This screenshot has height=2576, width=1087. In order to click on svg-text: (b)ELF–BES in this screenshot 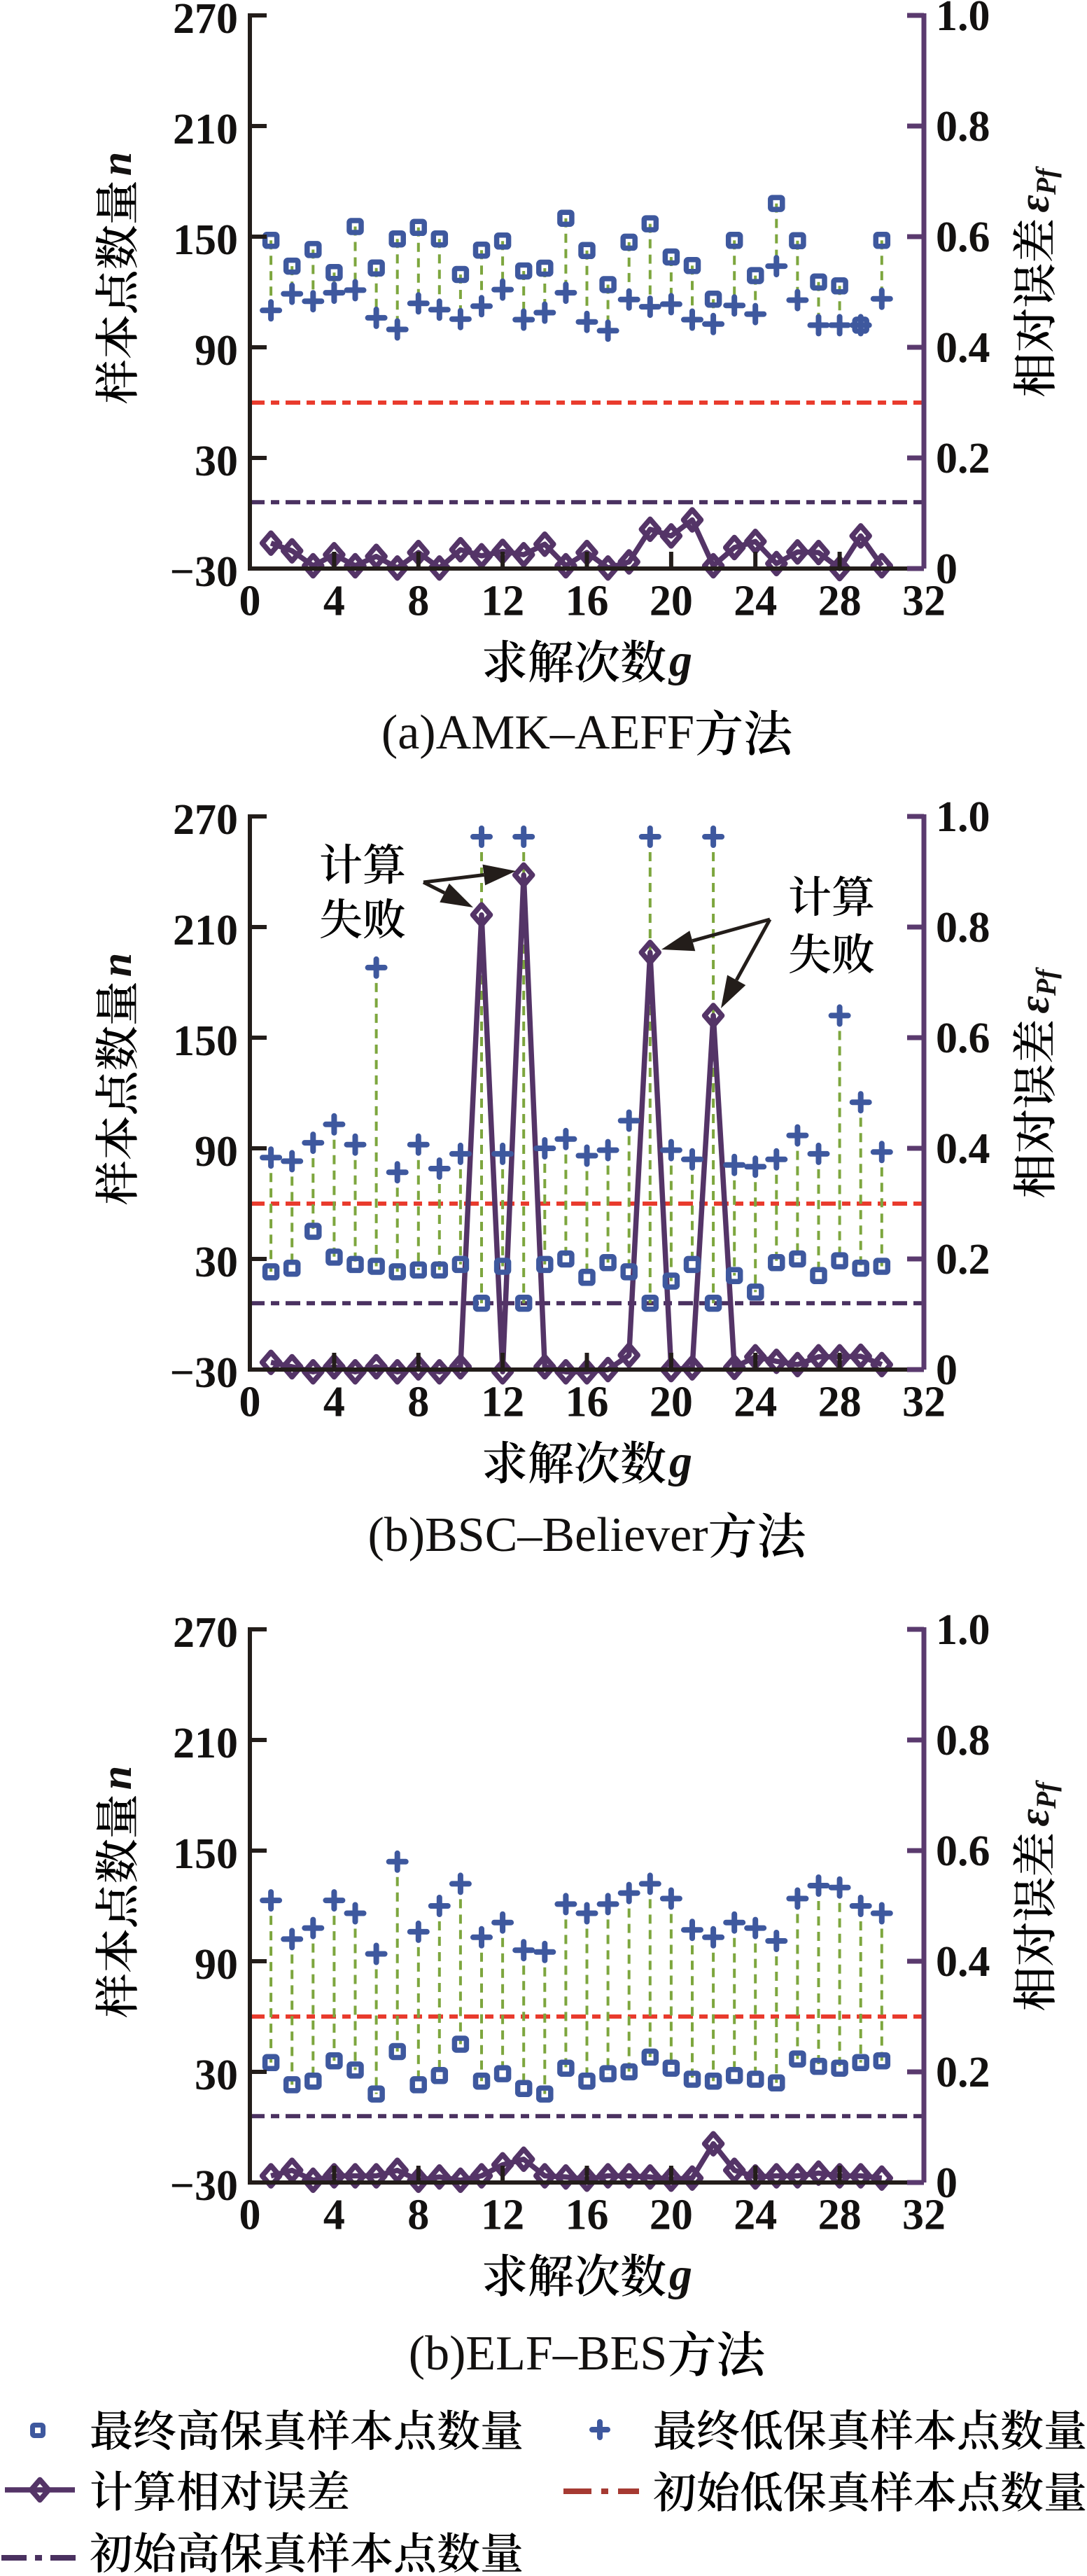, I will do `click(538, 2354)`.